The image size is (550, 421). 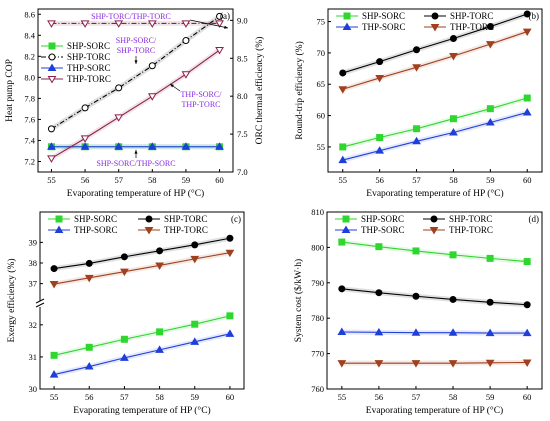 What do you see at coordinates (186, 230) in the screenshot?
I see `legend-entry: THP-TORC` at bounding box center [186, 230].